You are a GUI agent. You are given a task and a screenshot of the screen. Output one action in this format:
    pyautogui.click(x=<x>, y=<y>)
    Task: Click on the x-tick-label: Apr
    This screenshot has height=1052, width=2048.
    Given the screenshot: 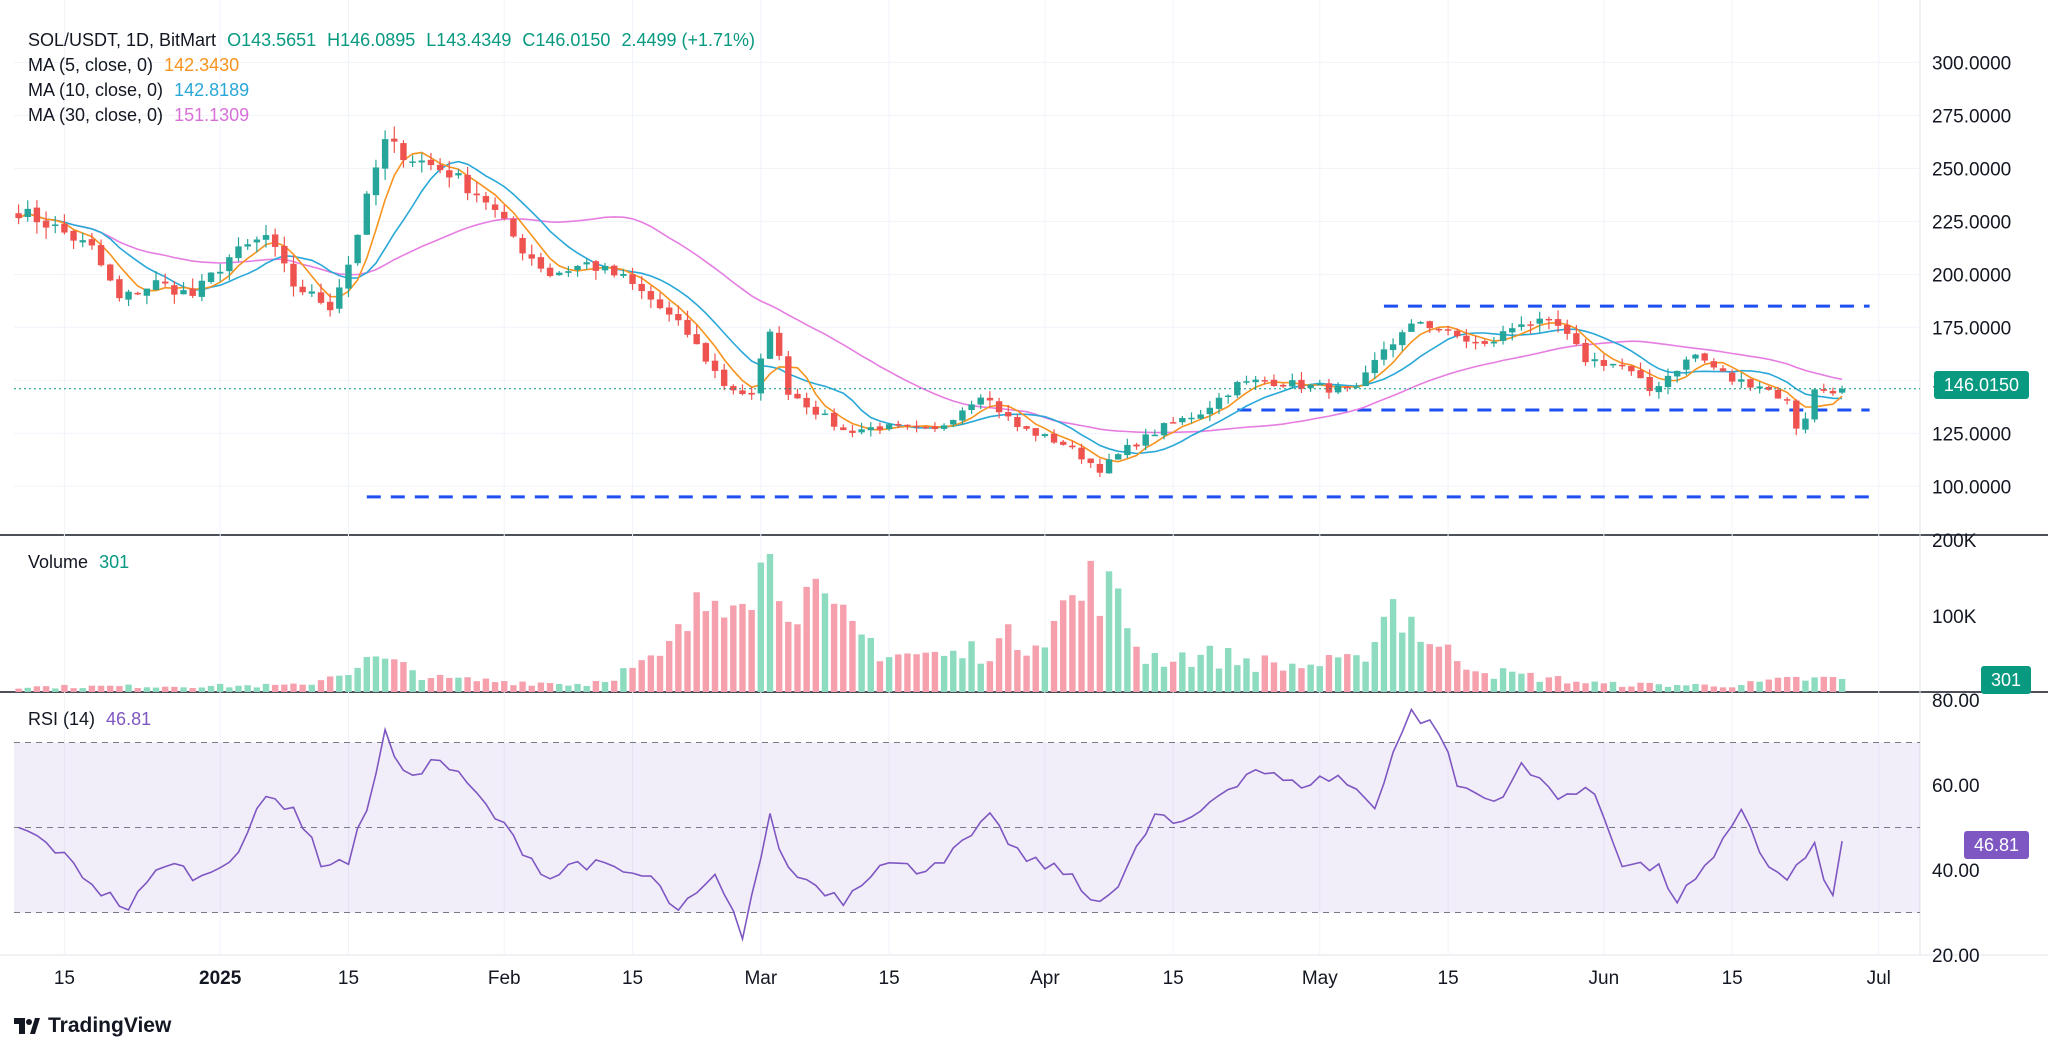 What is the action you would take?
    pyautogui.click(x=1045, y=978)
    